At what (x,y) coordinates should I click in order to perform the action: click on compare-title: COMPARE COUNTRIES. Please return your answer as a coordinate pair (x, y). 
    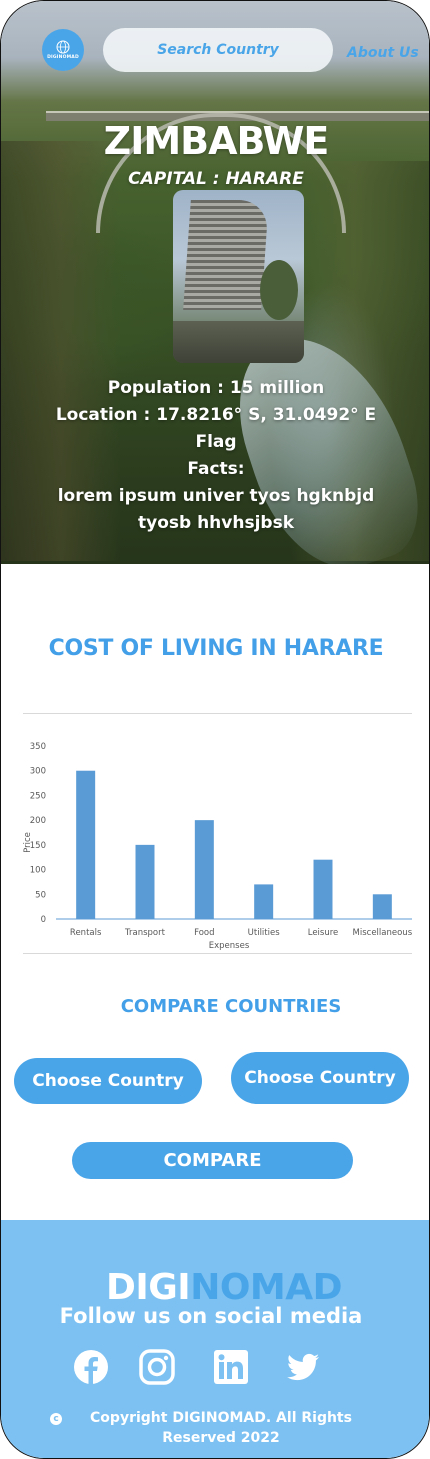
    Looking at the image, I should click on (231, 1006).